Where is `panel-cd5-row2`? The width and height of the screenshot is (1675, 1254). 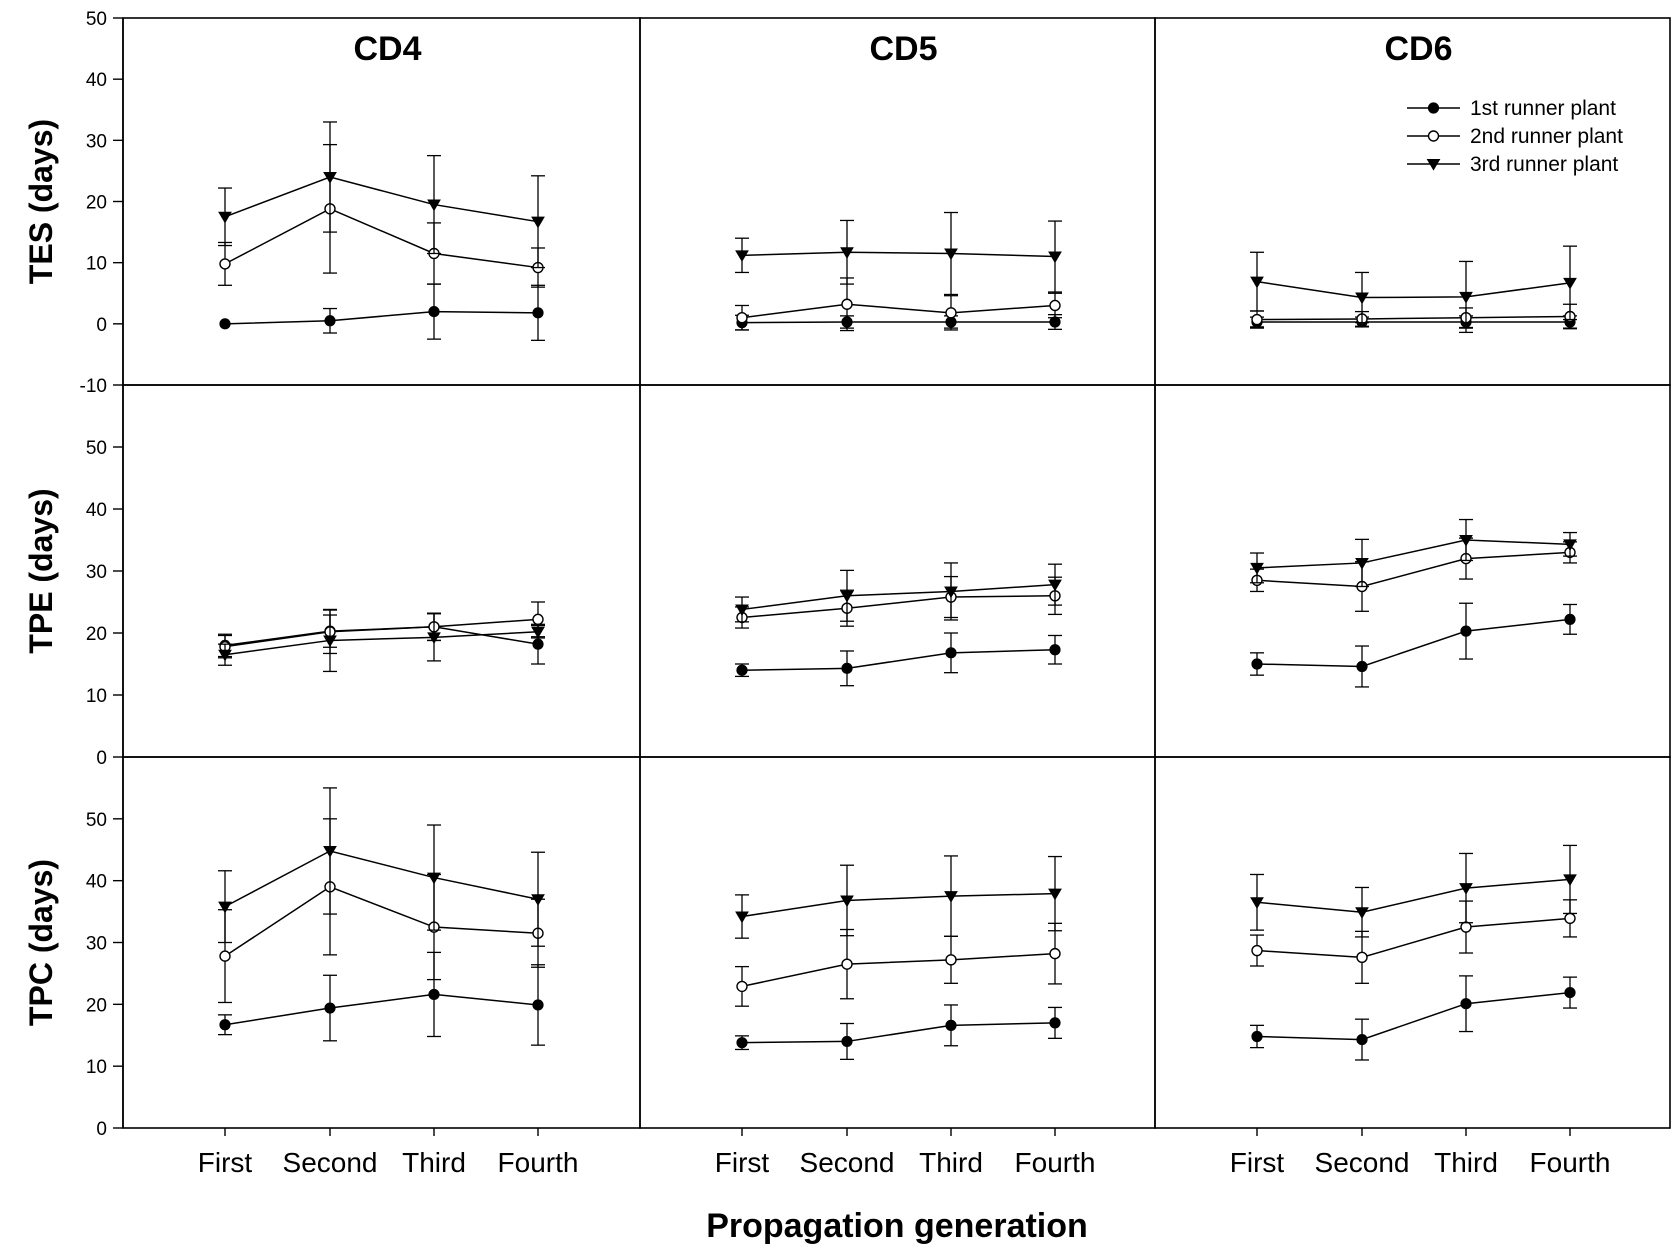
panel-cd5-row2 is located at coordinates (898, 958).